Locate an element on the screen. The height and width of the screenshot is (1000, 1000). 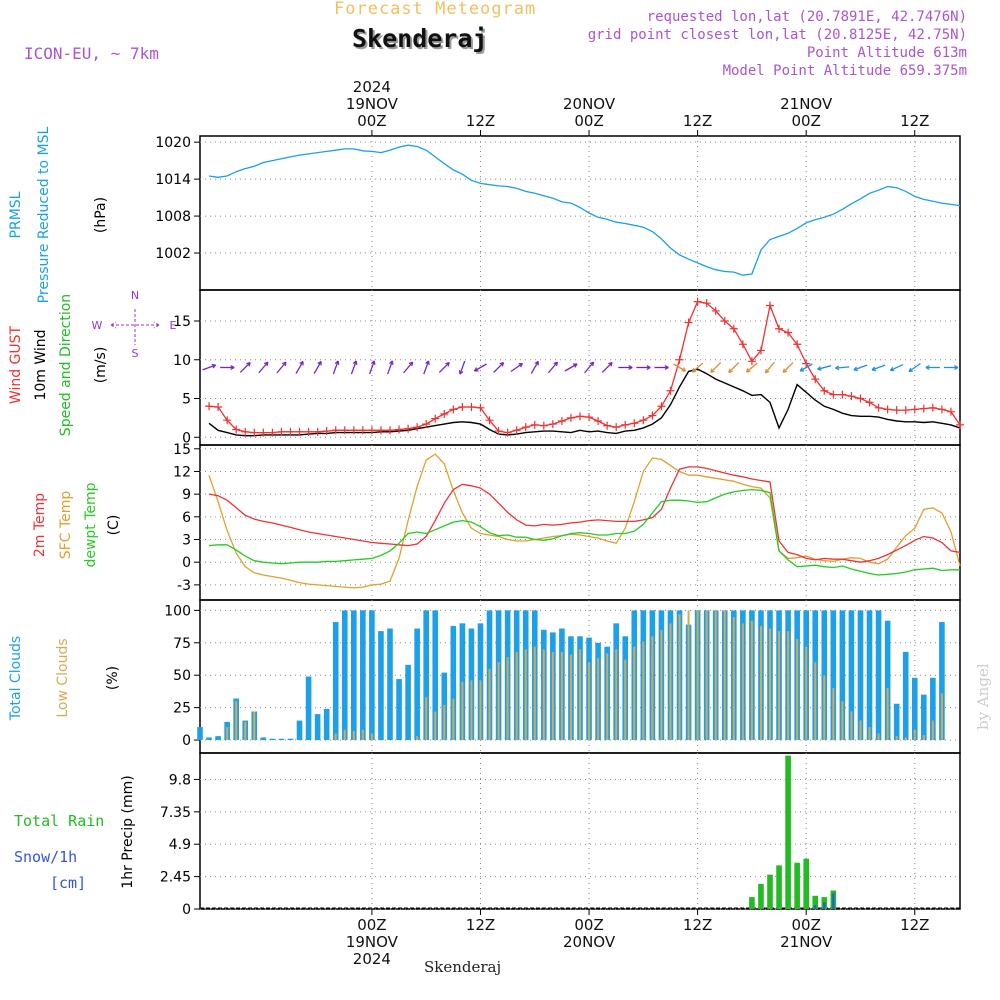
temp-ytick-label: 0 is located at coordinates (186, 563).